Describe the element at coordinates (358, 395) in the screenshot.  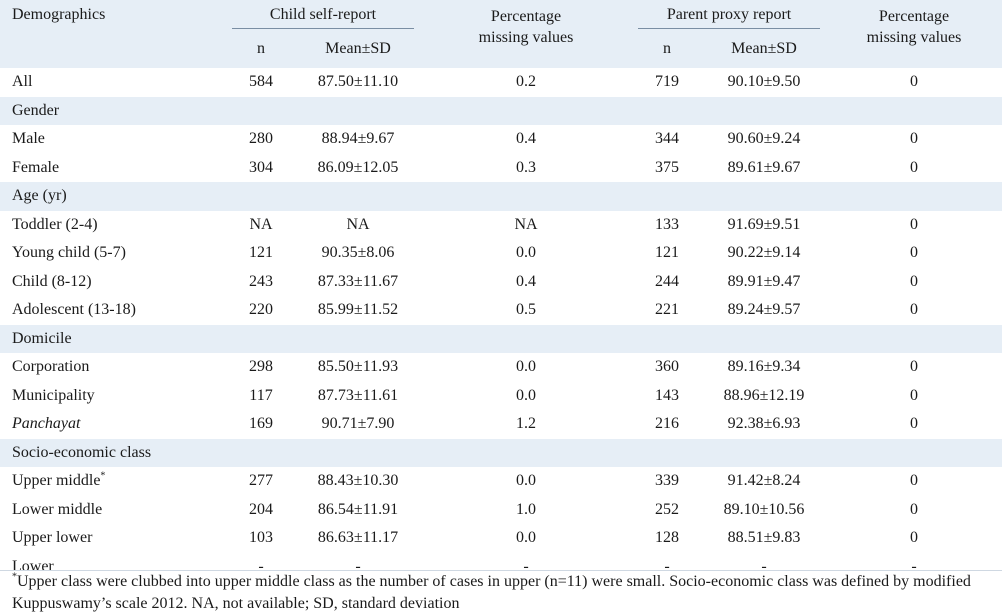
I see `cell-child-mean-sd: 87.73±11.61` at that location.